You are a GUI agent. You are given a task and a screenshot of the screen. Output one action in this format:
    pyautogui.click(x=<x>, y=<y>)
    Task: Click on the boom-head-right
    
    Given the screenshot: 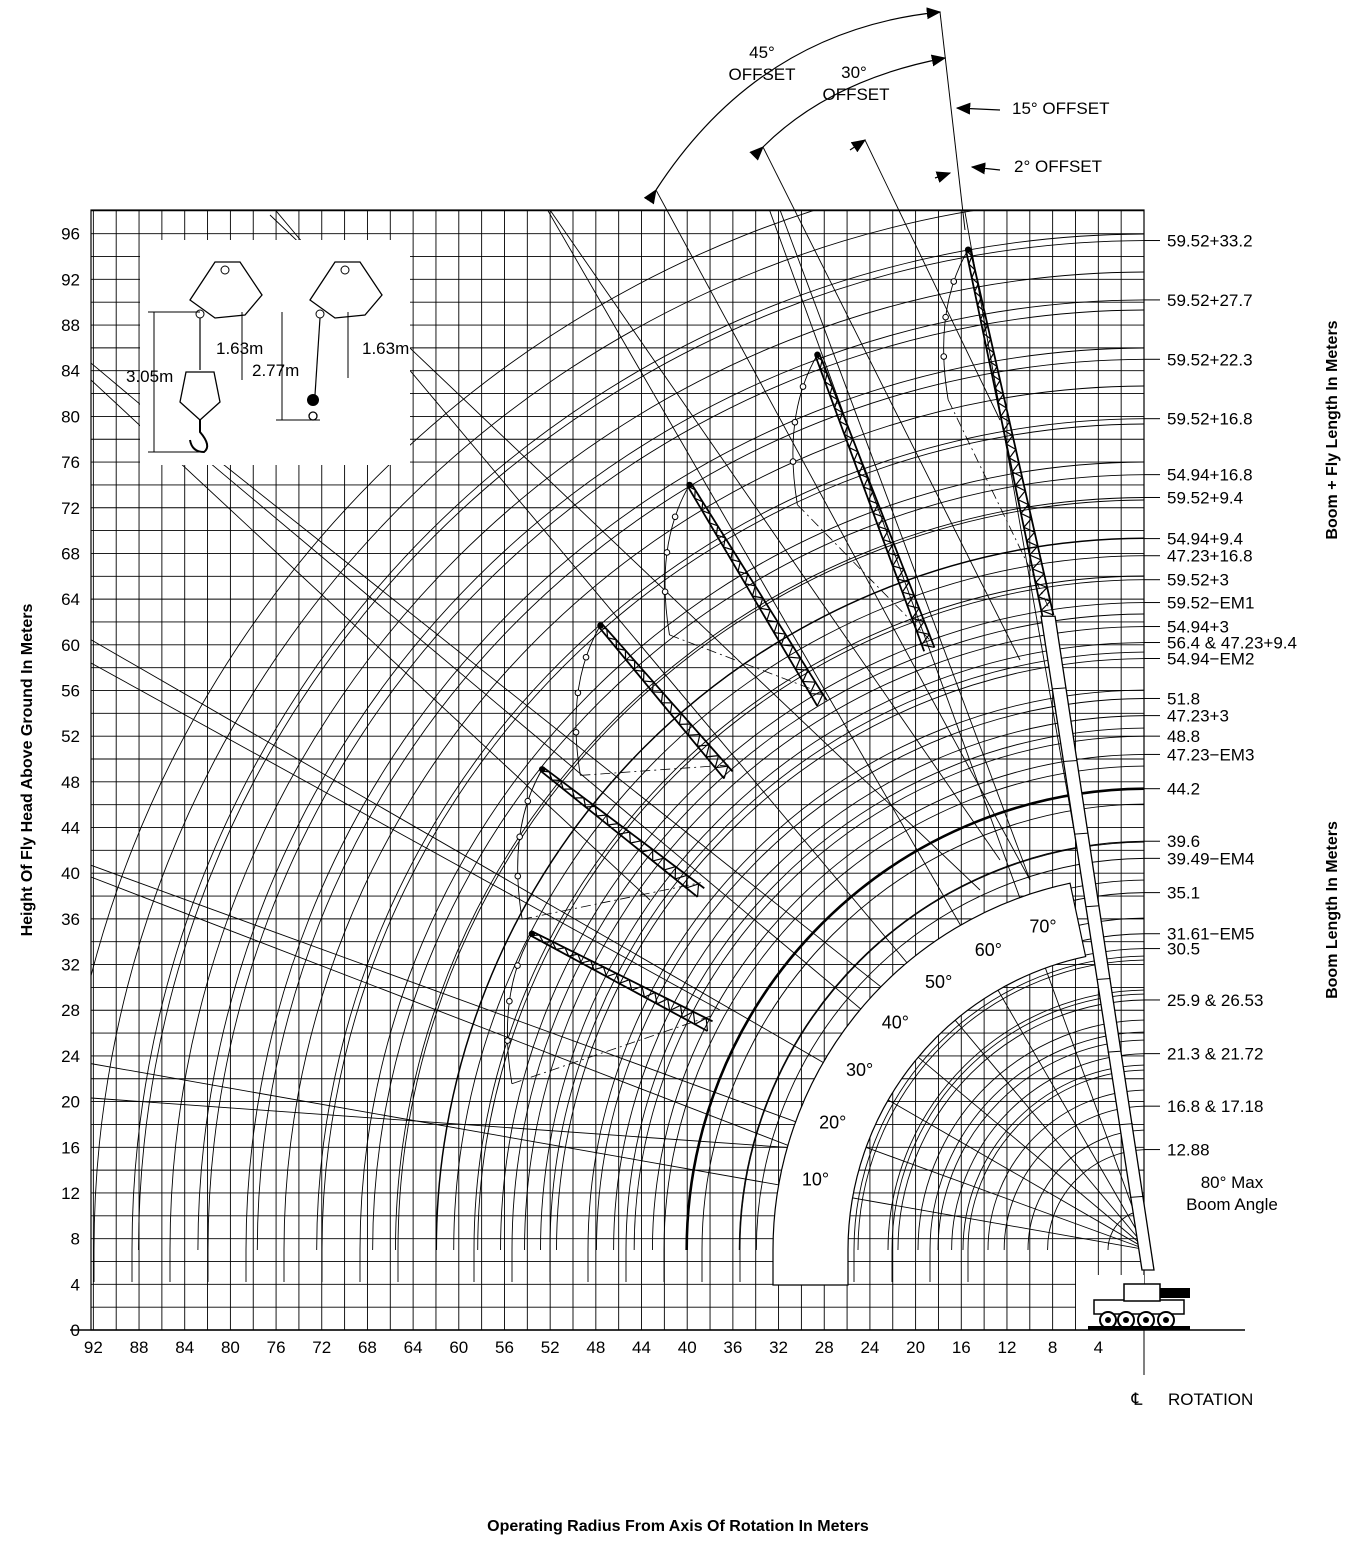 What is the action you would take?
    pyautogui.click(x=346, y=290)
    